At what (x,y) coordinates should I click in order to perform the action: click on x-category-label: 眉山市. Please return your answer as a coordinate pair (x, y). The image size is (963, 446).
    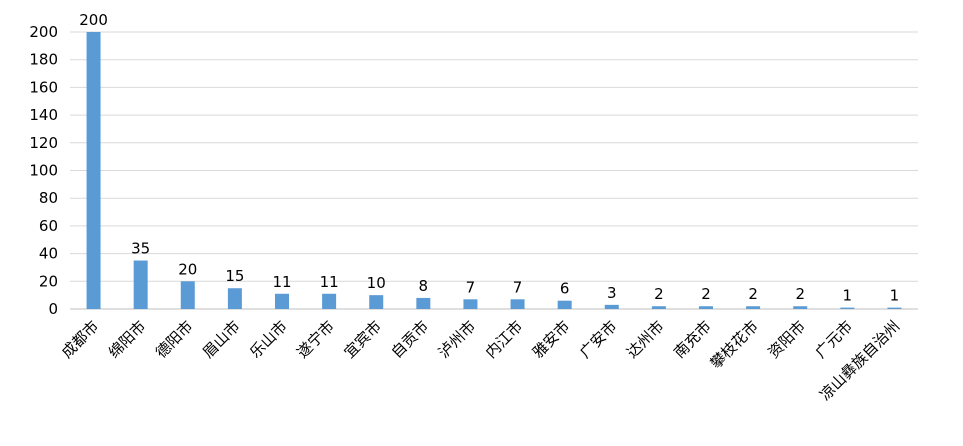
    Looking at the image, I should click on (221, 339).